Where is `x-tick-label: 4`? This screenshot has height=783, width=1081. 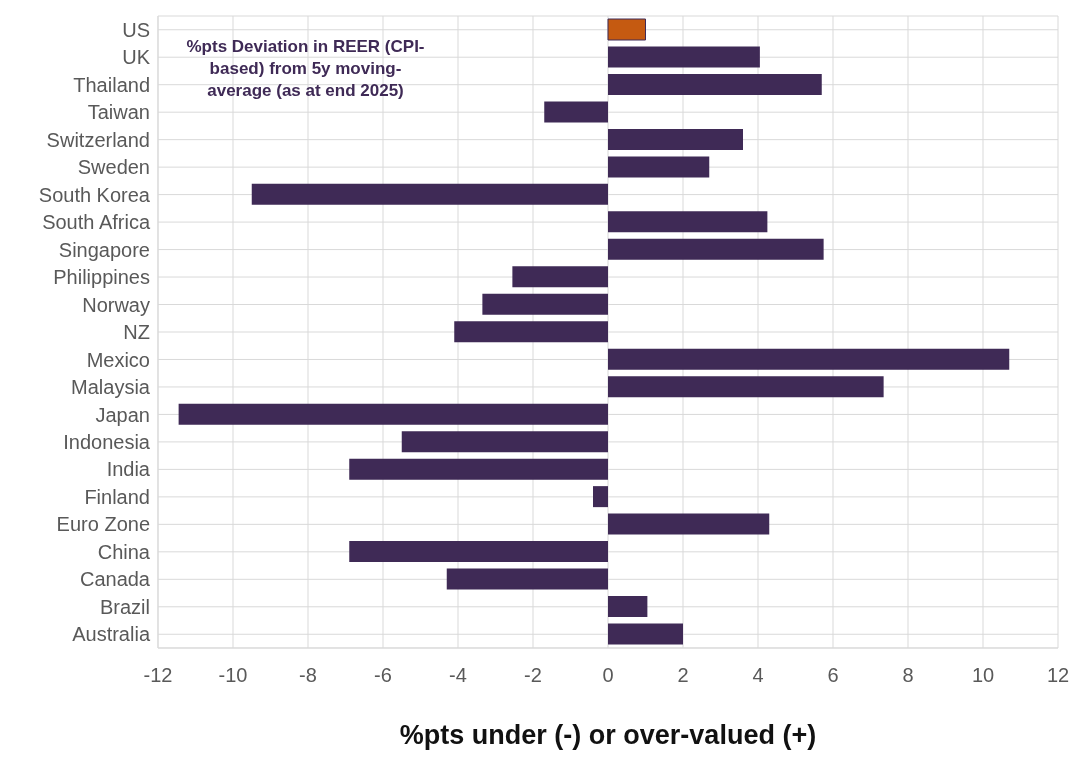 x-tick-label: 4 is located at coordinates (758, 675).